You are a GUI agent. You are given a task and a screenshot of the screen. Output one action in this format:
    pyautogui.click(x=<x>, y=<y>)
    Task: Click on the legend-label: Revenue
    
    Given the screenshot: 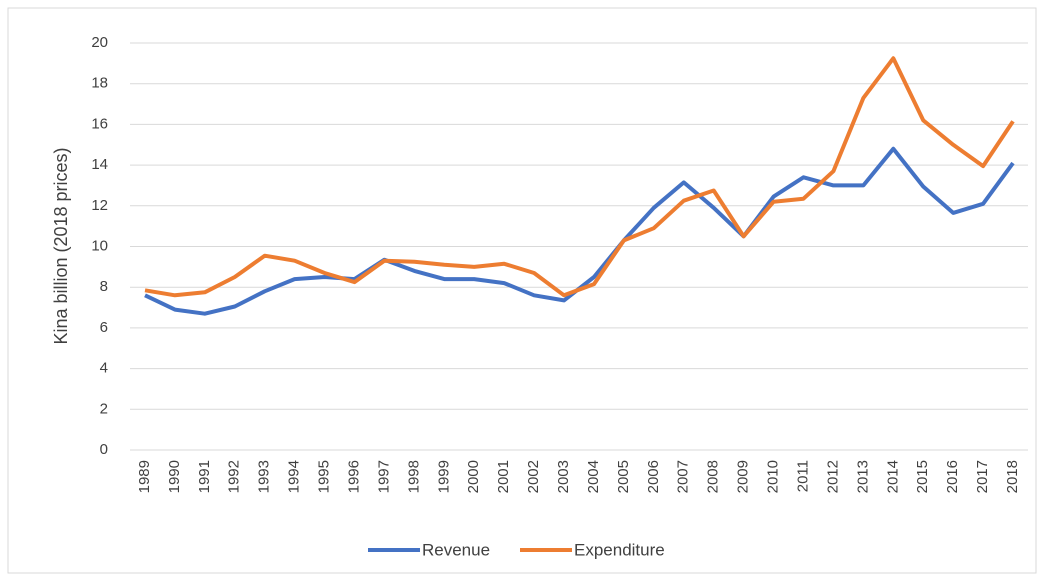 What is the action you would take?
    pyautogui.click(x=456, y=549)
    